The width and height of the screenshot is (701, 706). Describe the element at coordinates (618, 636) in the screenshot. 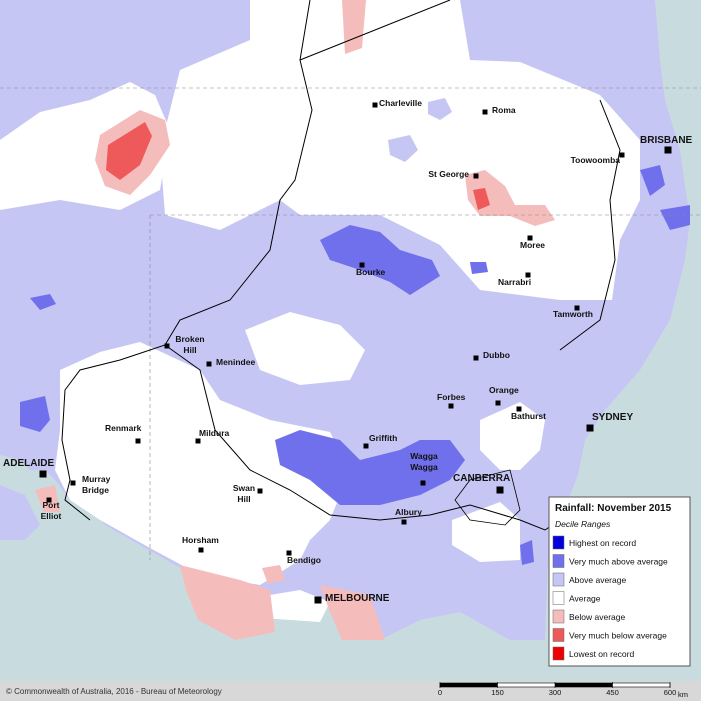

I see `legend-label: Very much below average` at that location.